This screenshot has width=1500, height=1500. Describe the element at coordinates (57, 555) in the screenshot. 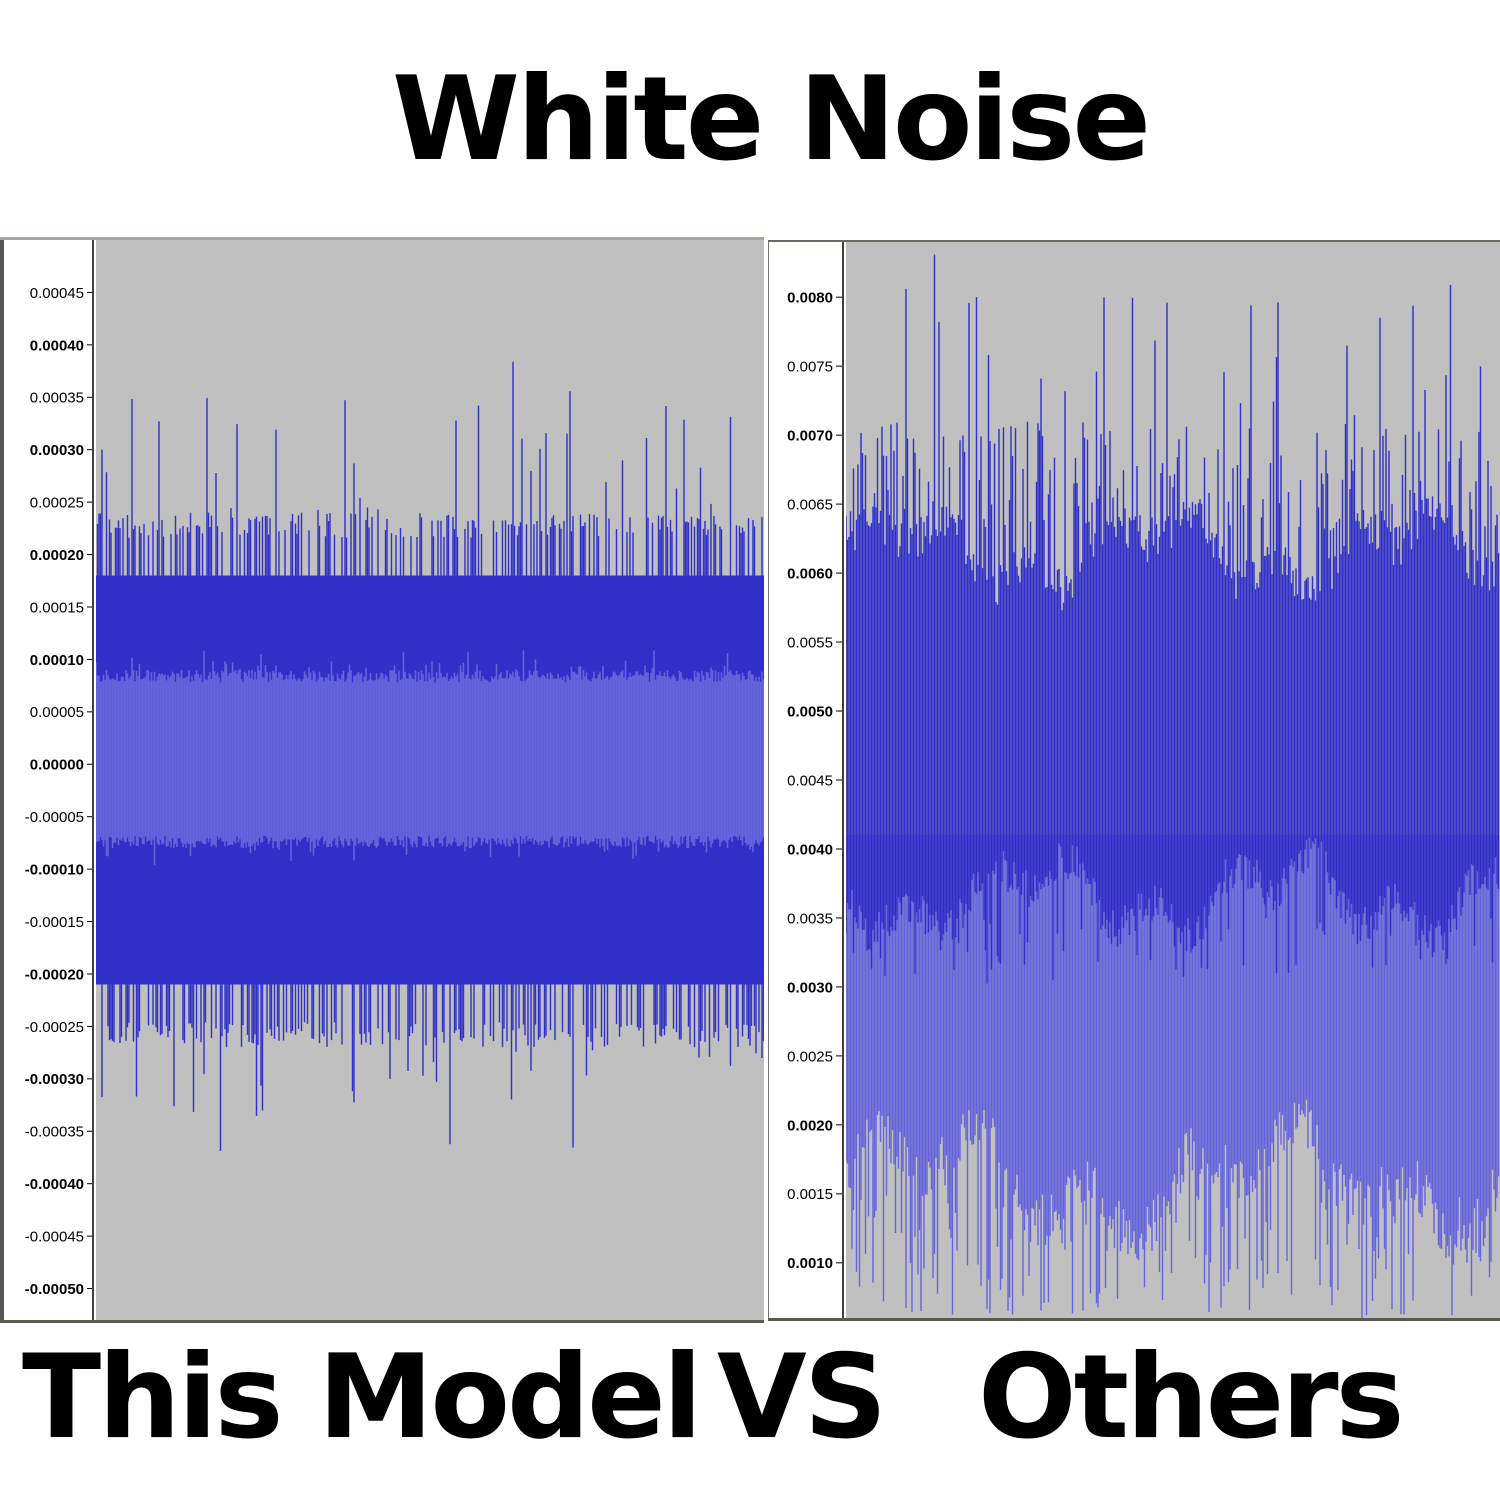

I see `y-tick-label: 0.00020` at that location.